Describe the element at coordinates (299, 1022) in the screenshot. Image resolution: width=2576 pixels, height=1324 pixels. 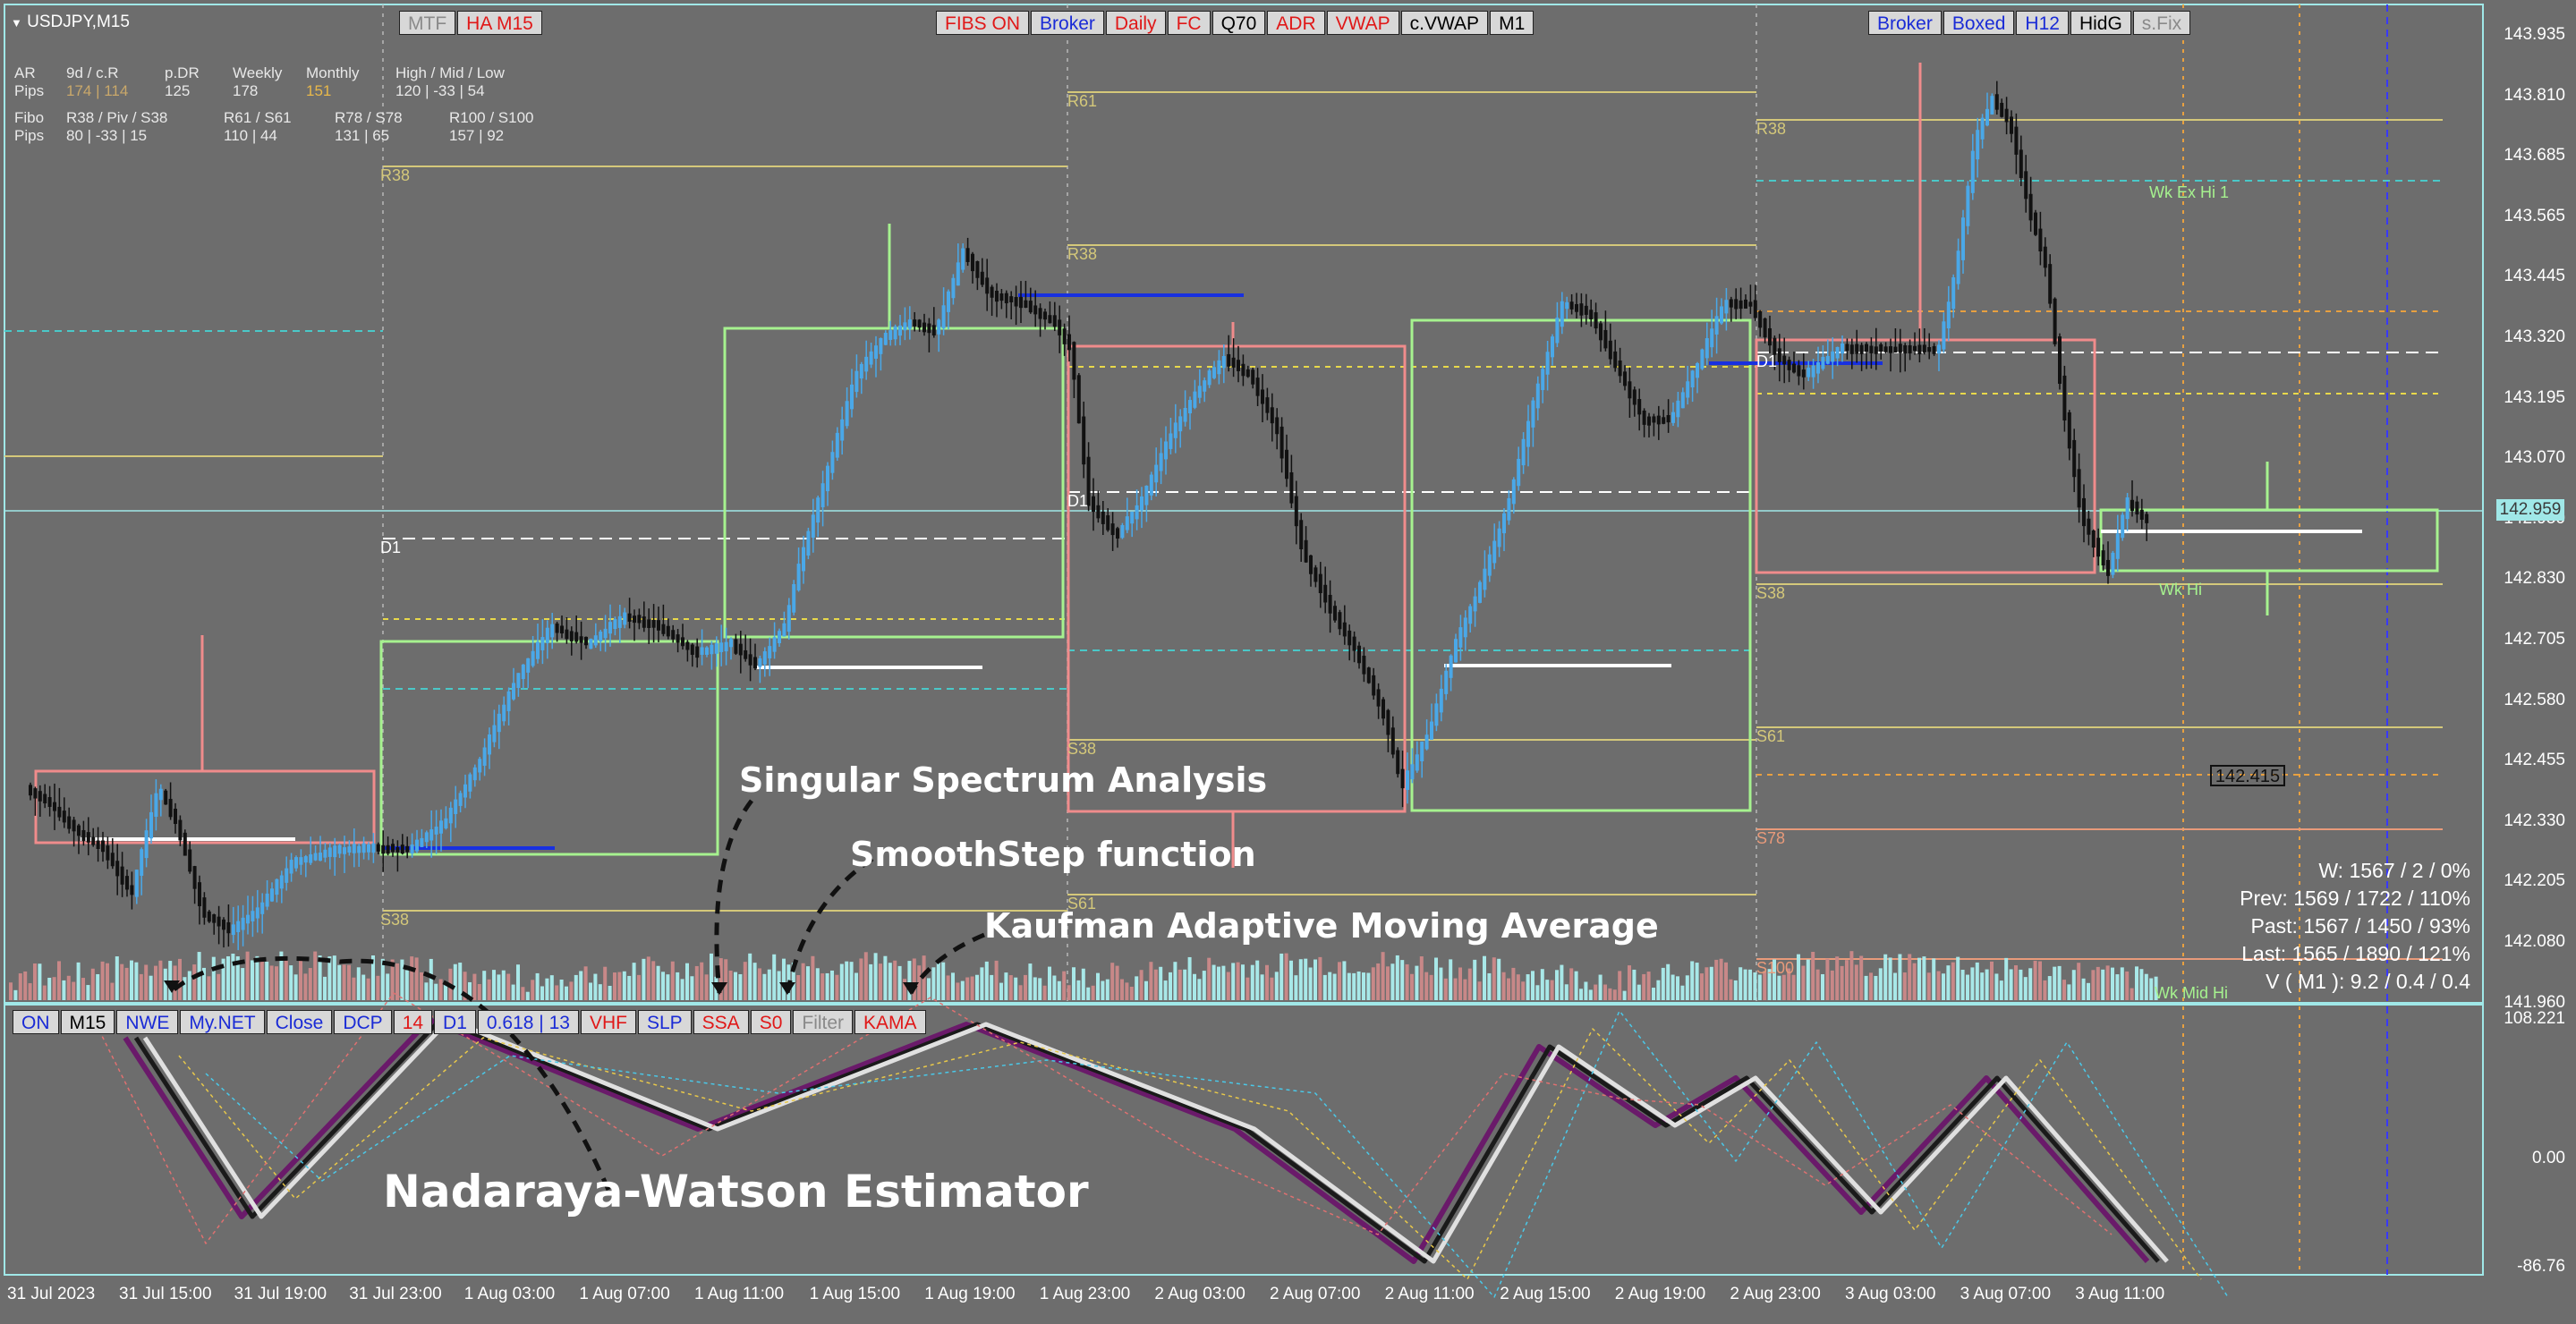
I see `bottom-toolbar-close-button: Close` at that location.